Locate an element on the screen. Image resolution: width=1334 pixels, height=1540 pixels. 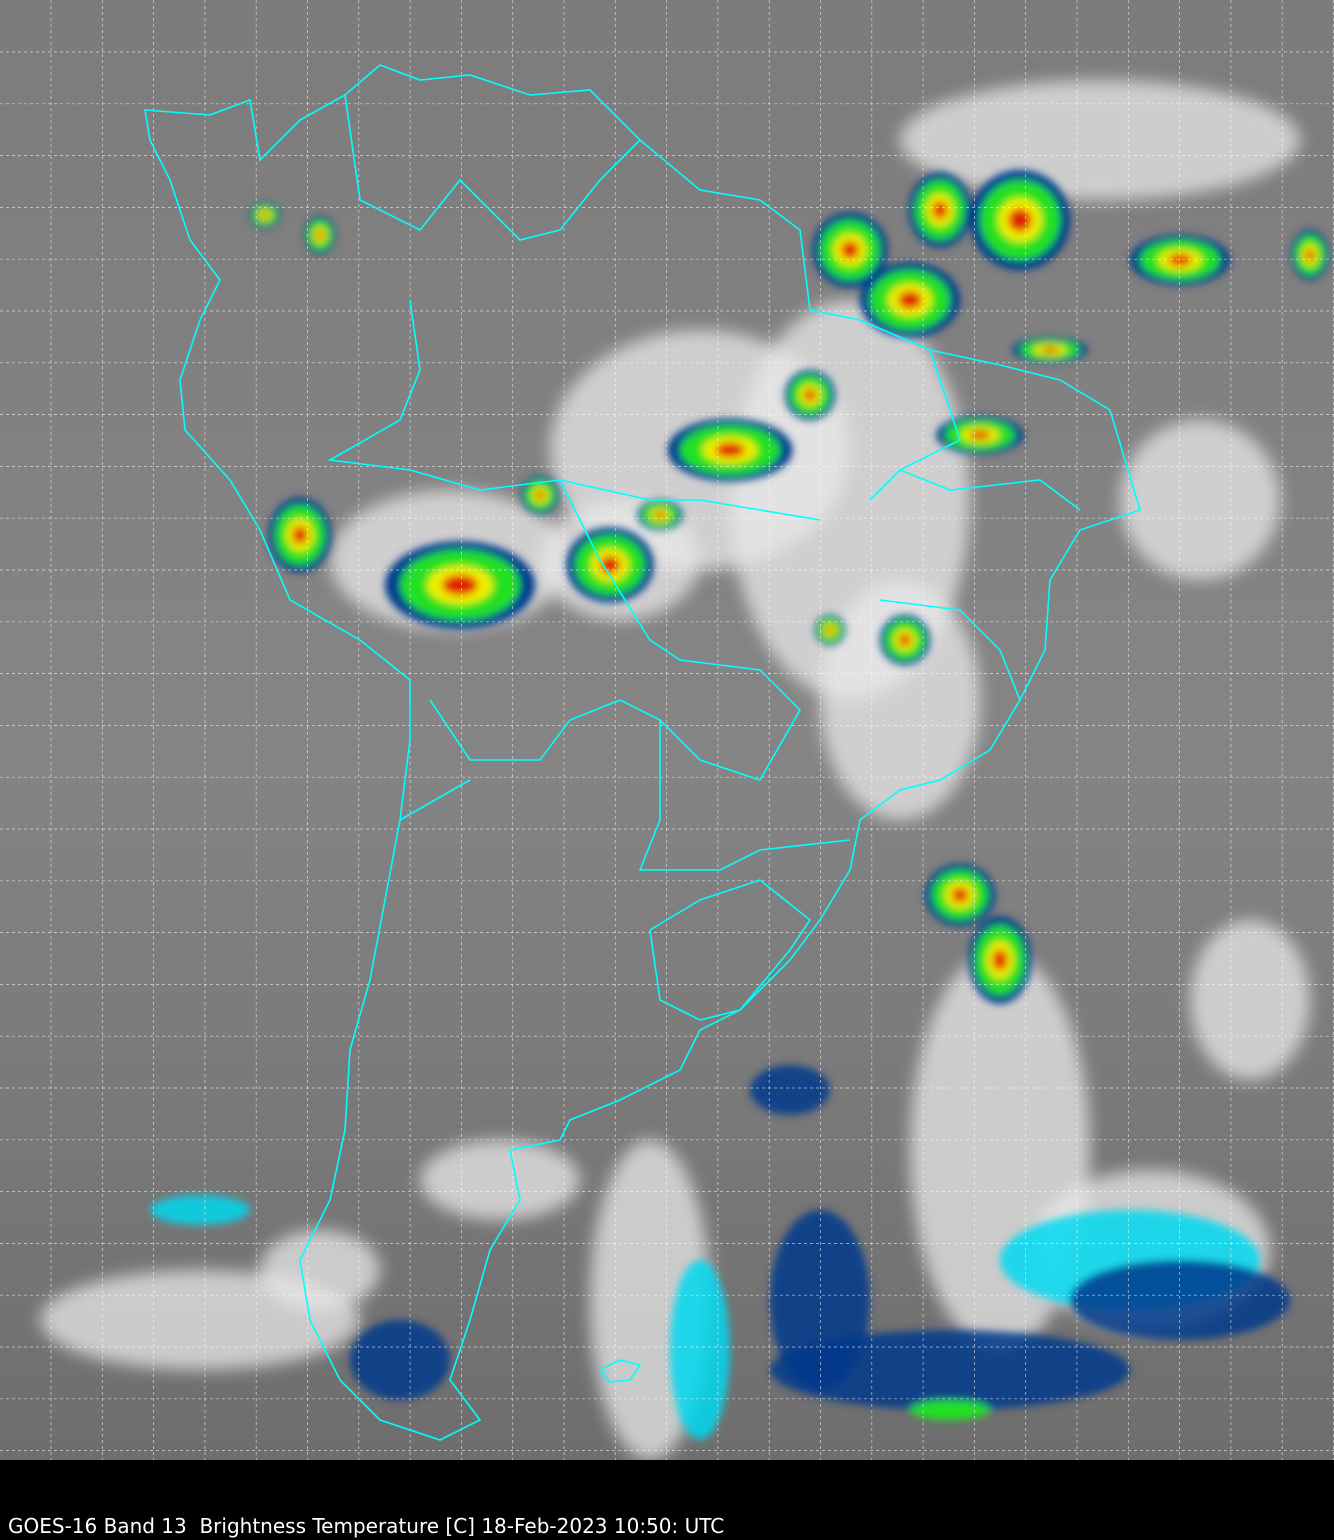
falklands is located at coordinates (620, 1371).